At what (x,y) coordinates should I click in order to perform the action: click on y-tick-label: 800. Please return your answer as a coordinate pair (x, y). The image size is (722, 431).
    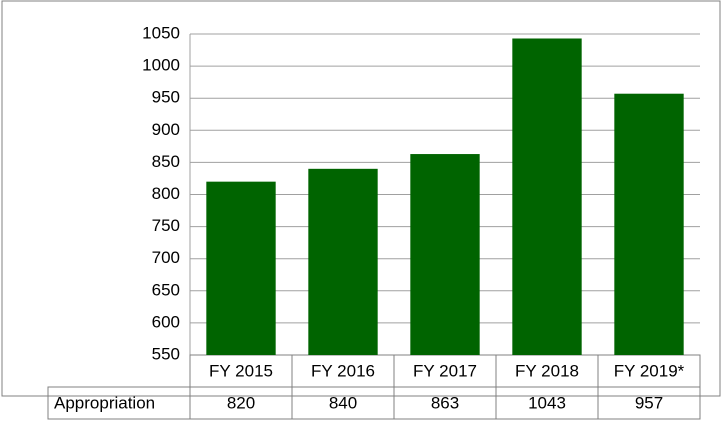
    Looking at the image, I should click on (166, 193).